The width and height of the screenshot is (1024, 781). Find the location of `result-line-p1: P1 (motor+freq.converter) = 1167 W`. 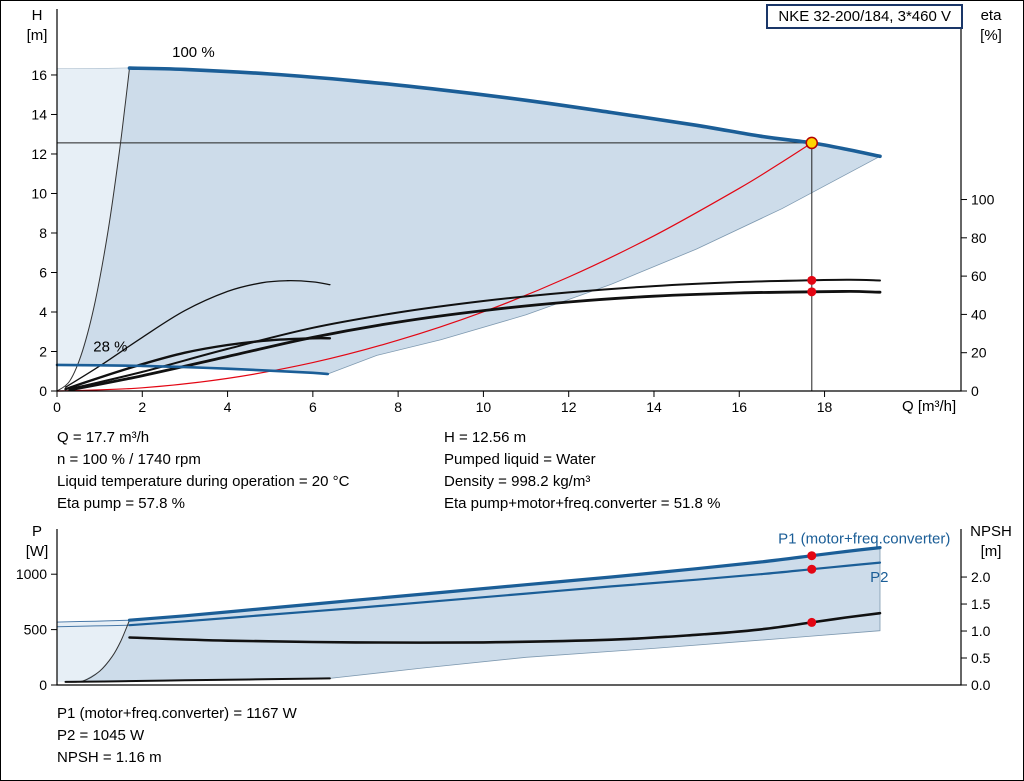

result-line-p1: P1 (motor+freq.converter) = 1167 W is located at coordinates (177, 713).